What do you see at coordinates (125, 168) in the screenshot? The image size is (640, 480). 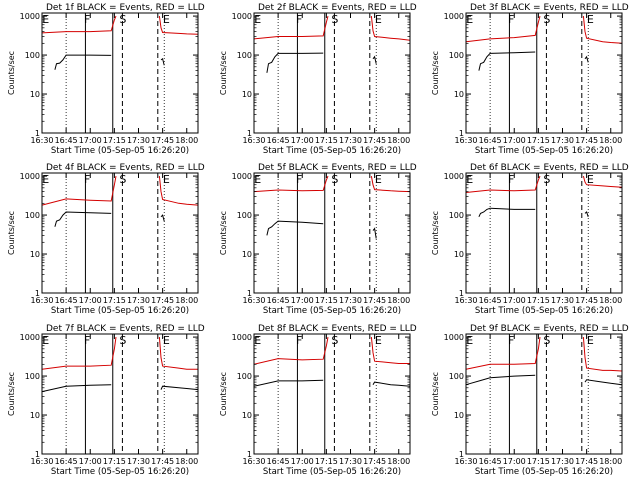 I see `chart-title: Det 4f BLACK = Events, RED = LLD` at bounding box center [125, 168].